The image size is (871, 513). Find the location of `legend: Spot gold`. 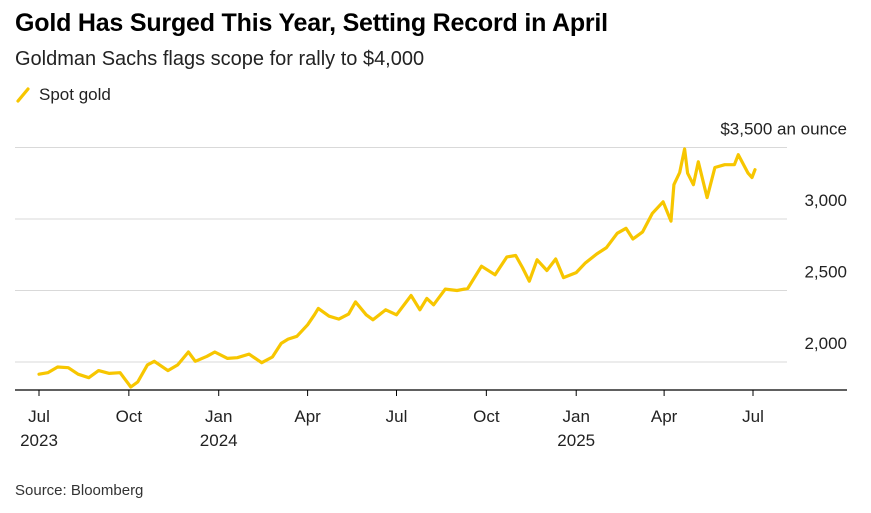

legend: Spot gold is located at coordinates (63, 95).